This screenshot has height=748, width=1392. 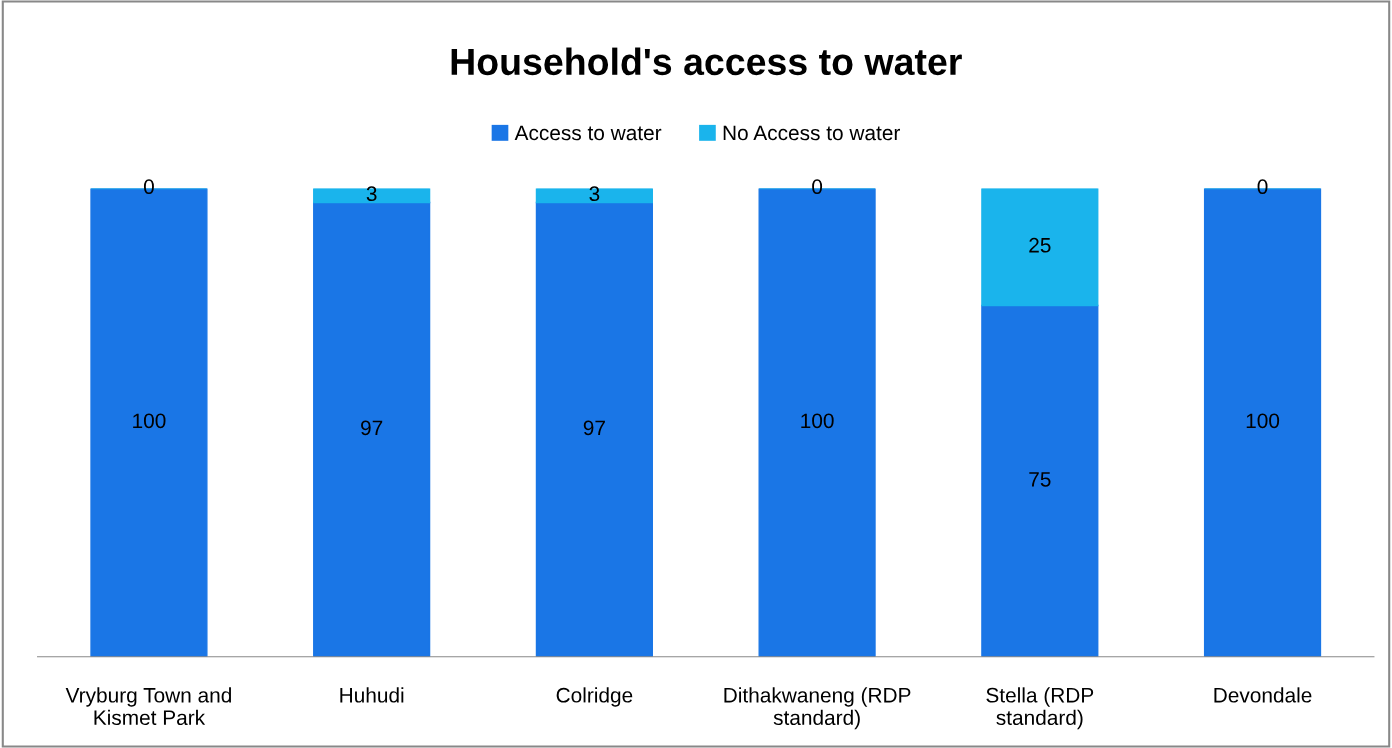 I want to click on legend-label: Access to water, so click(x=588, y=133).